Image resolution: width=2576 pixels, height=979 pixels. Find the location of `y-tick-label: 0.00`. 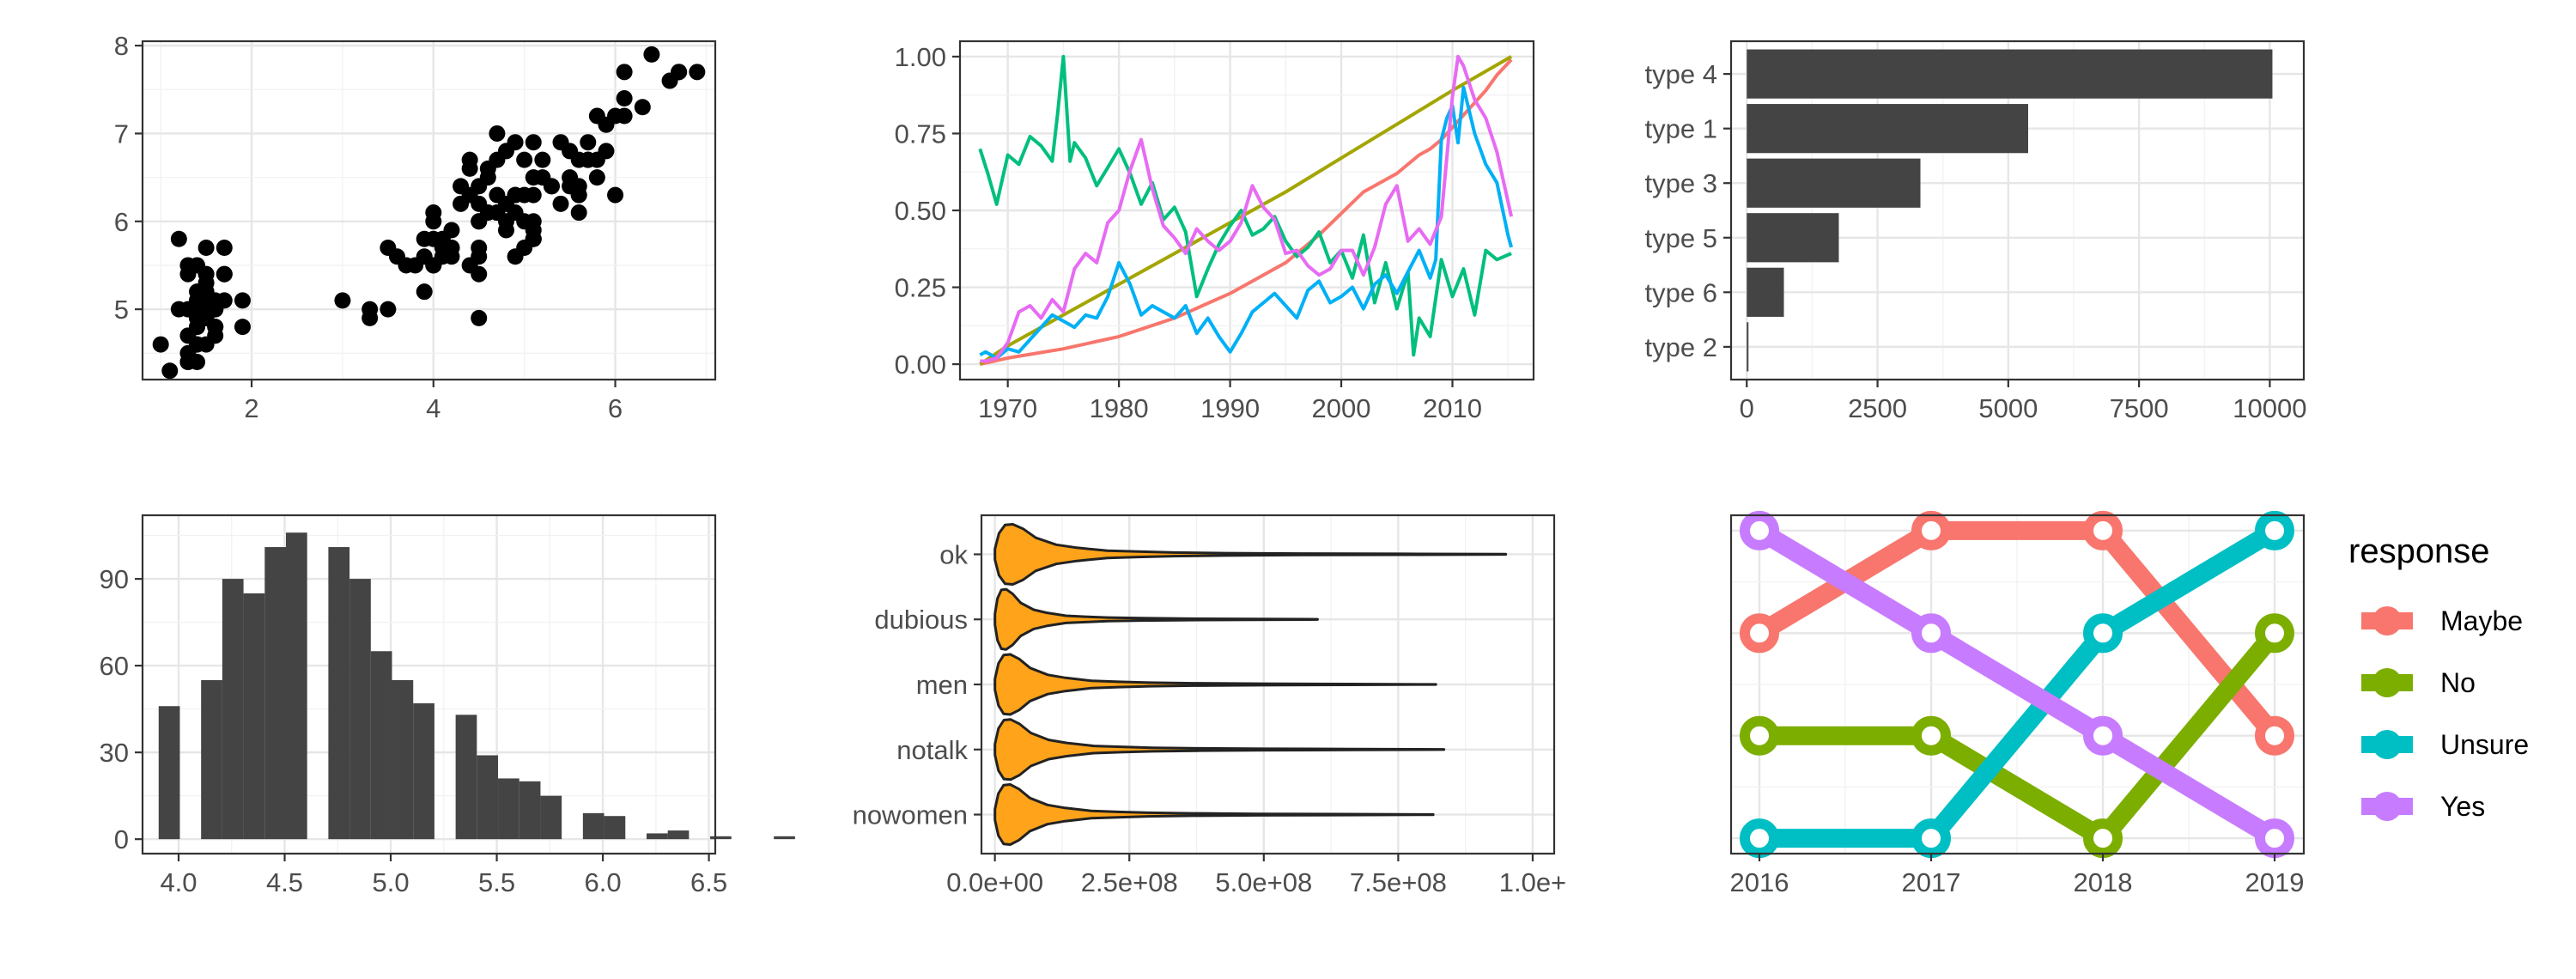

y-tick-label: 0.00 is located at coordinates (921, 365).